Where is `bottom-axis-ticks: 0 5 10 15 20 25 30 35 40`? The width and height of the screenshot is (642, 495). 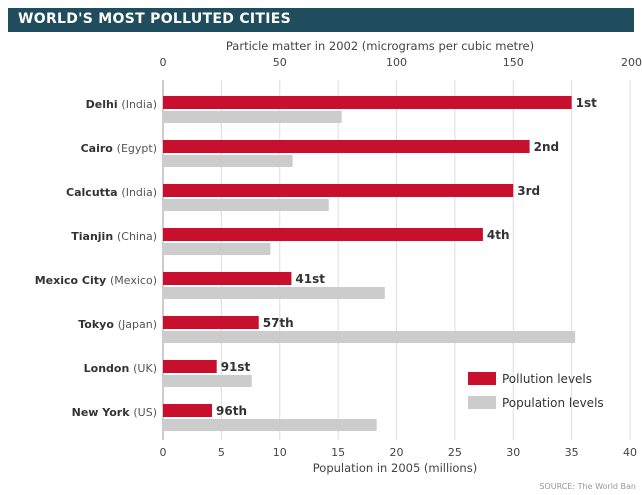 bottom-axis-ticks: 0 5 10 15 20 25 30 35 40 is located at coordinates (399, 452).